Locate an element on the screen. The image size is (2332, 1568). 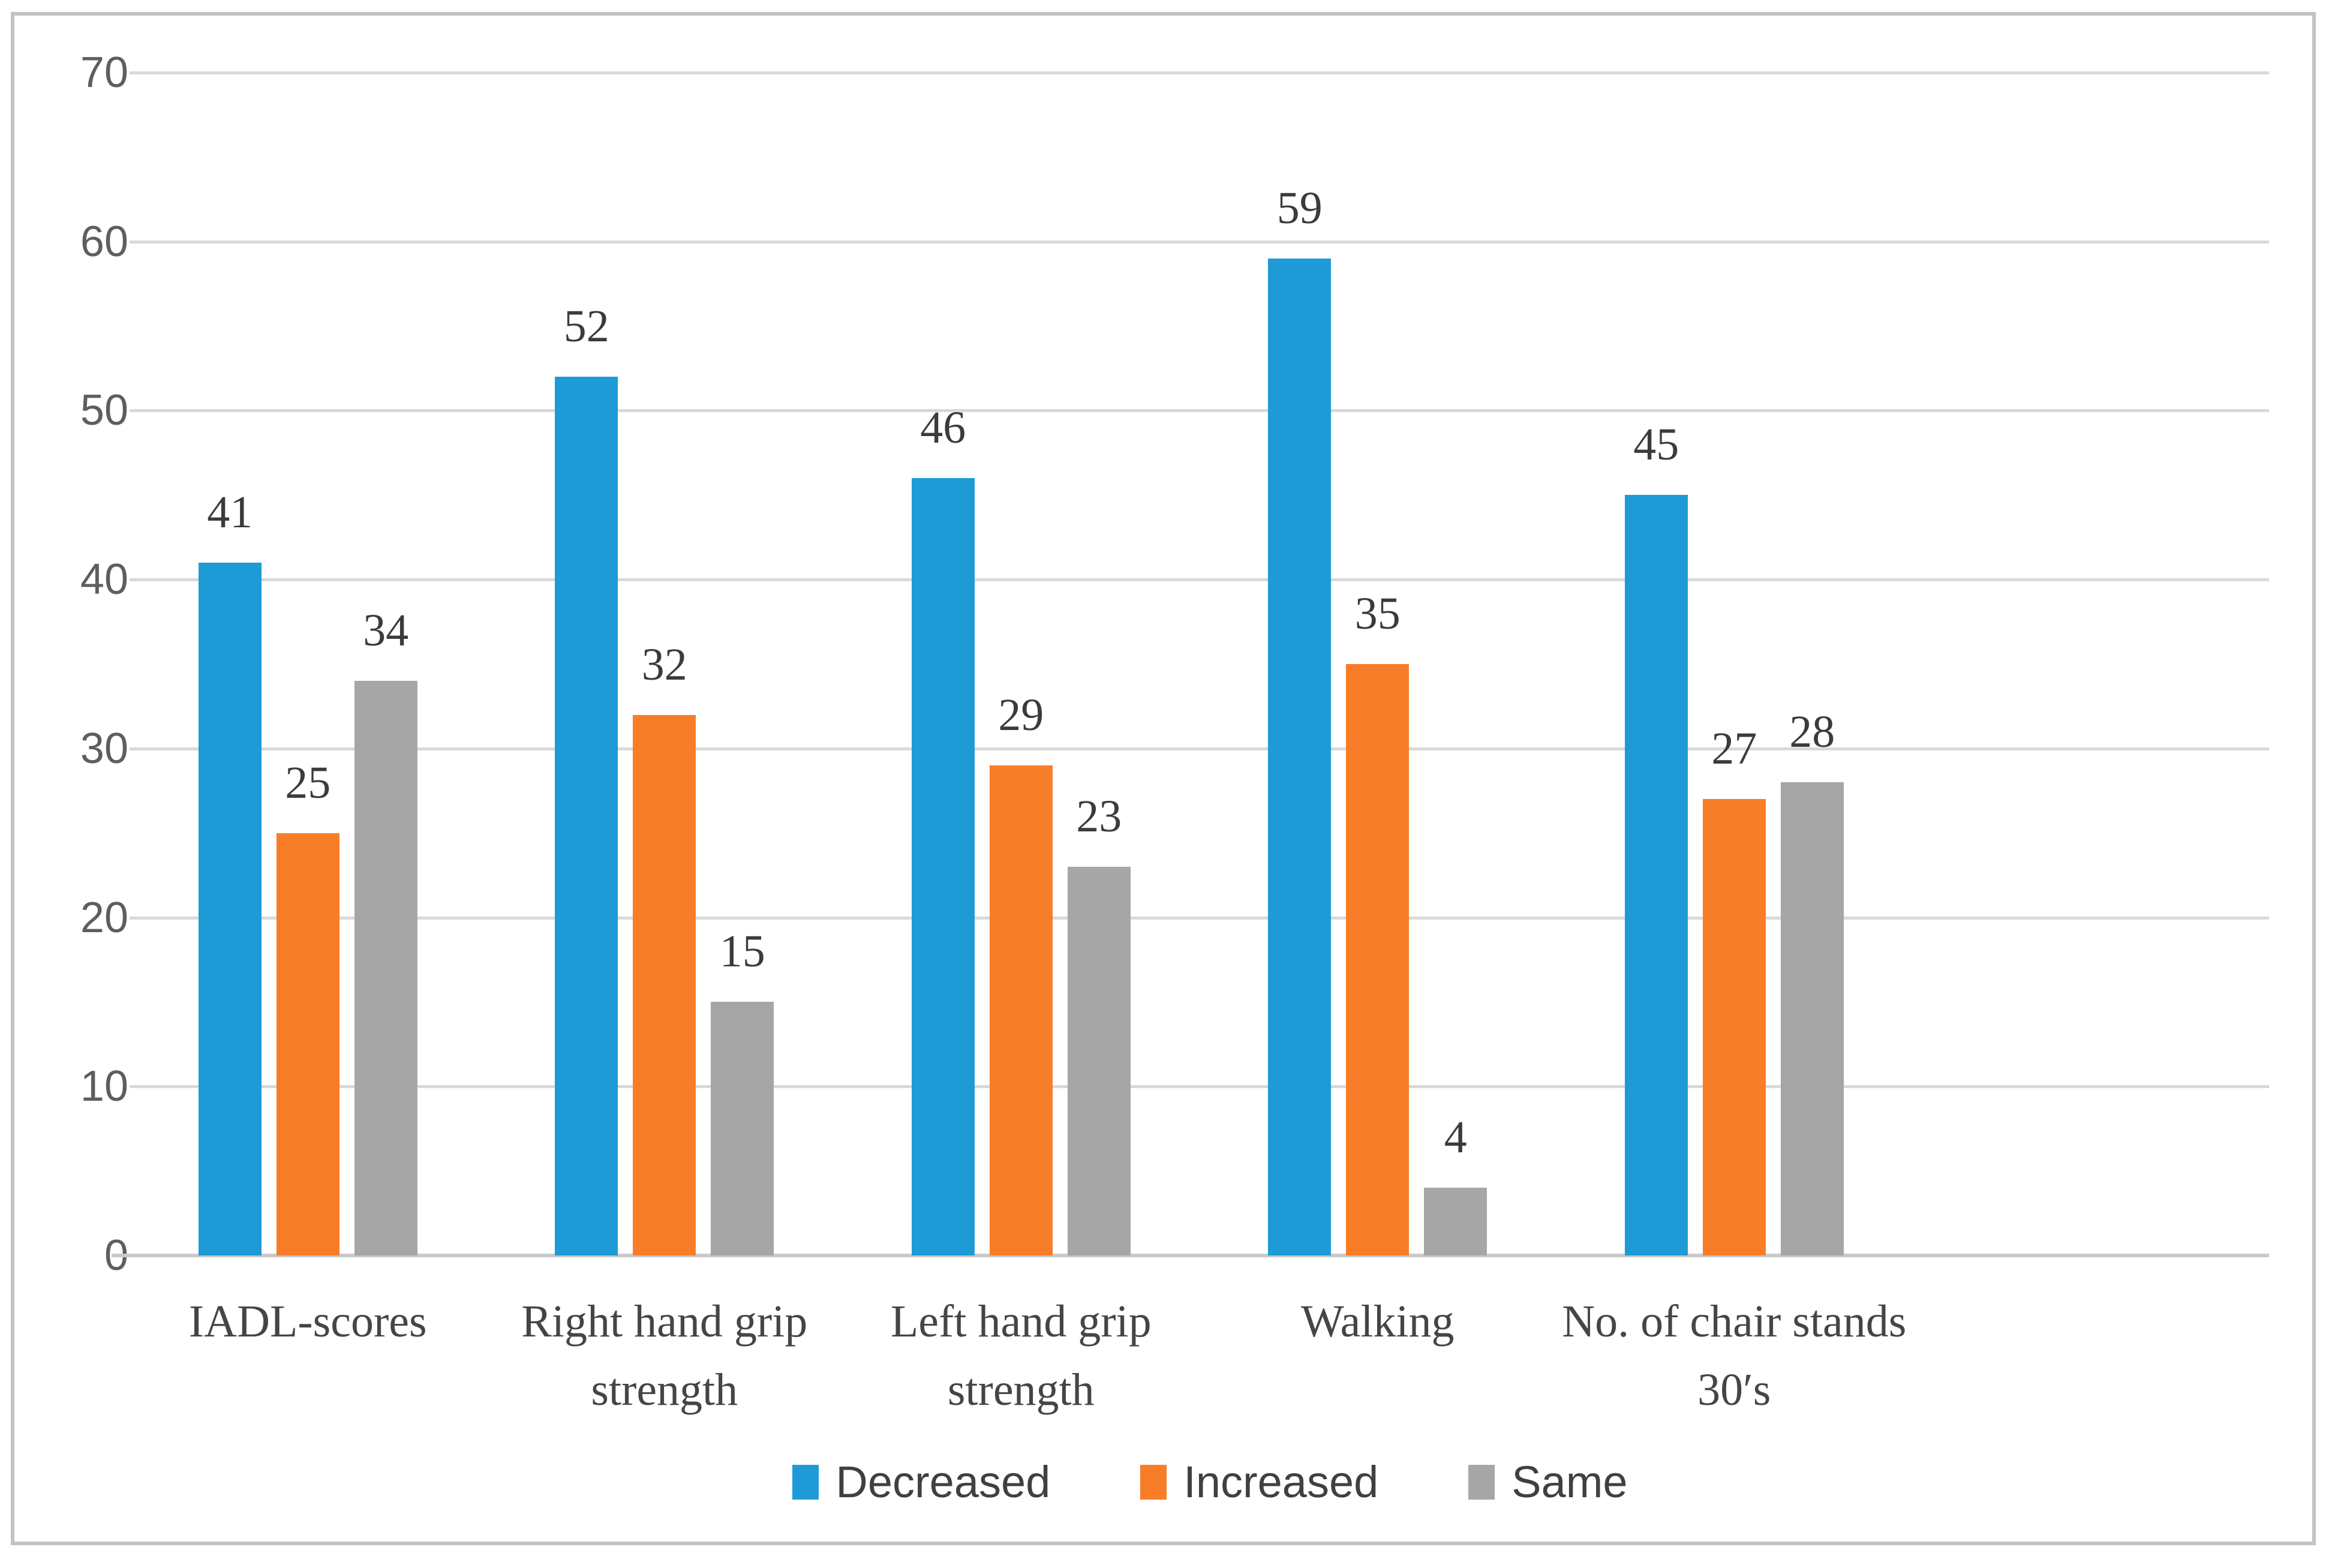
bar-value-label: 35 is located at coordinates (1377, 613).